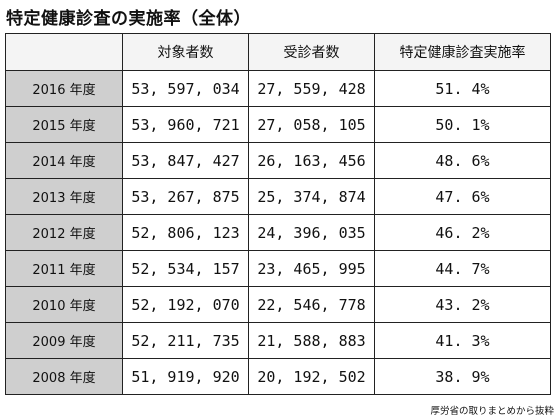 This screenshot has height=420, width=560. What do you see at coordinates (311, 196) in the screenshot?
I see `examined-count-cell: 25, 374, 874` at bounding box center [311, 196].